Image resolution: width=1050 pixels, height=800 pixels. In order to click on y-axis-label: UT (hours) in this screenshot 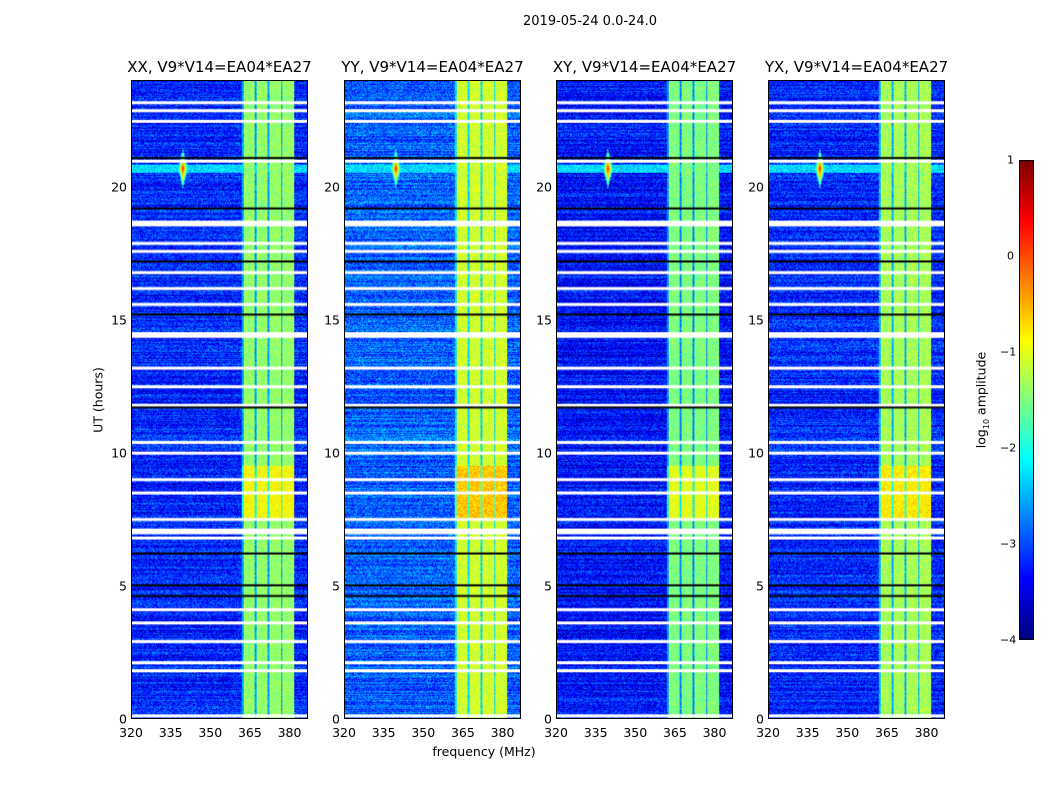, I will do `click(98, 400)`.